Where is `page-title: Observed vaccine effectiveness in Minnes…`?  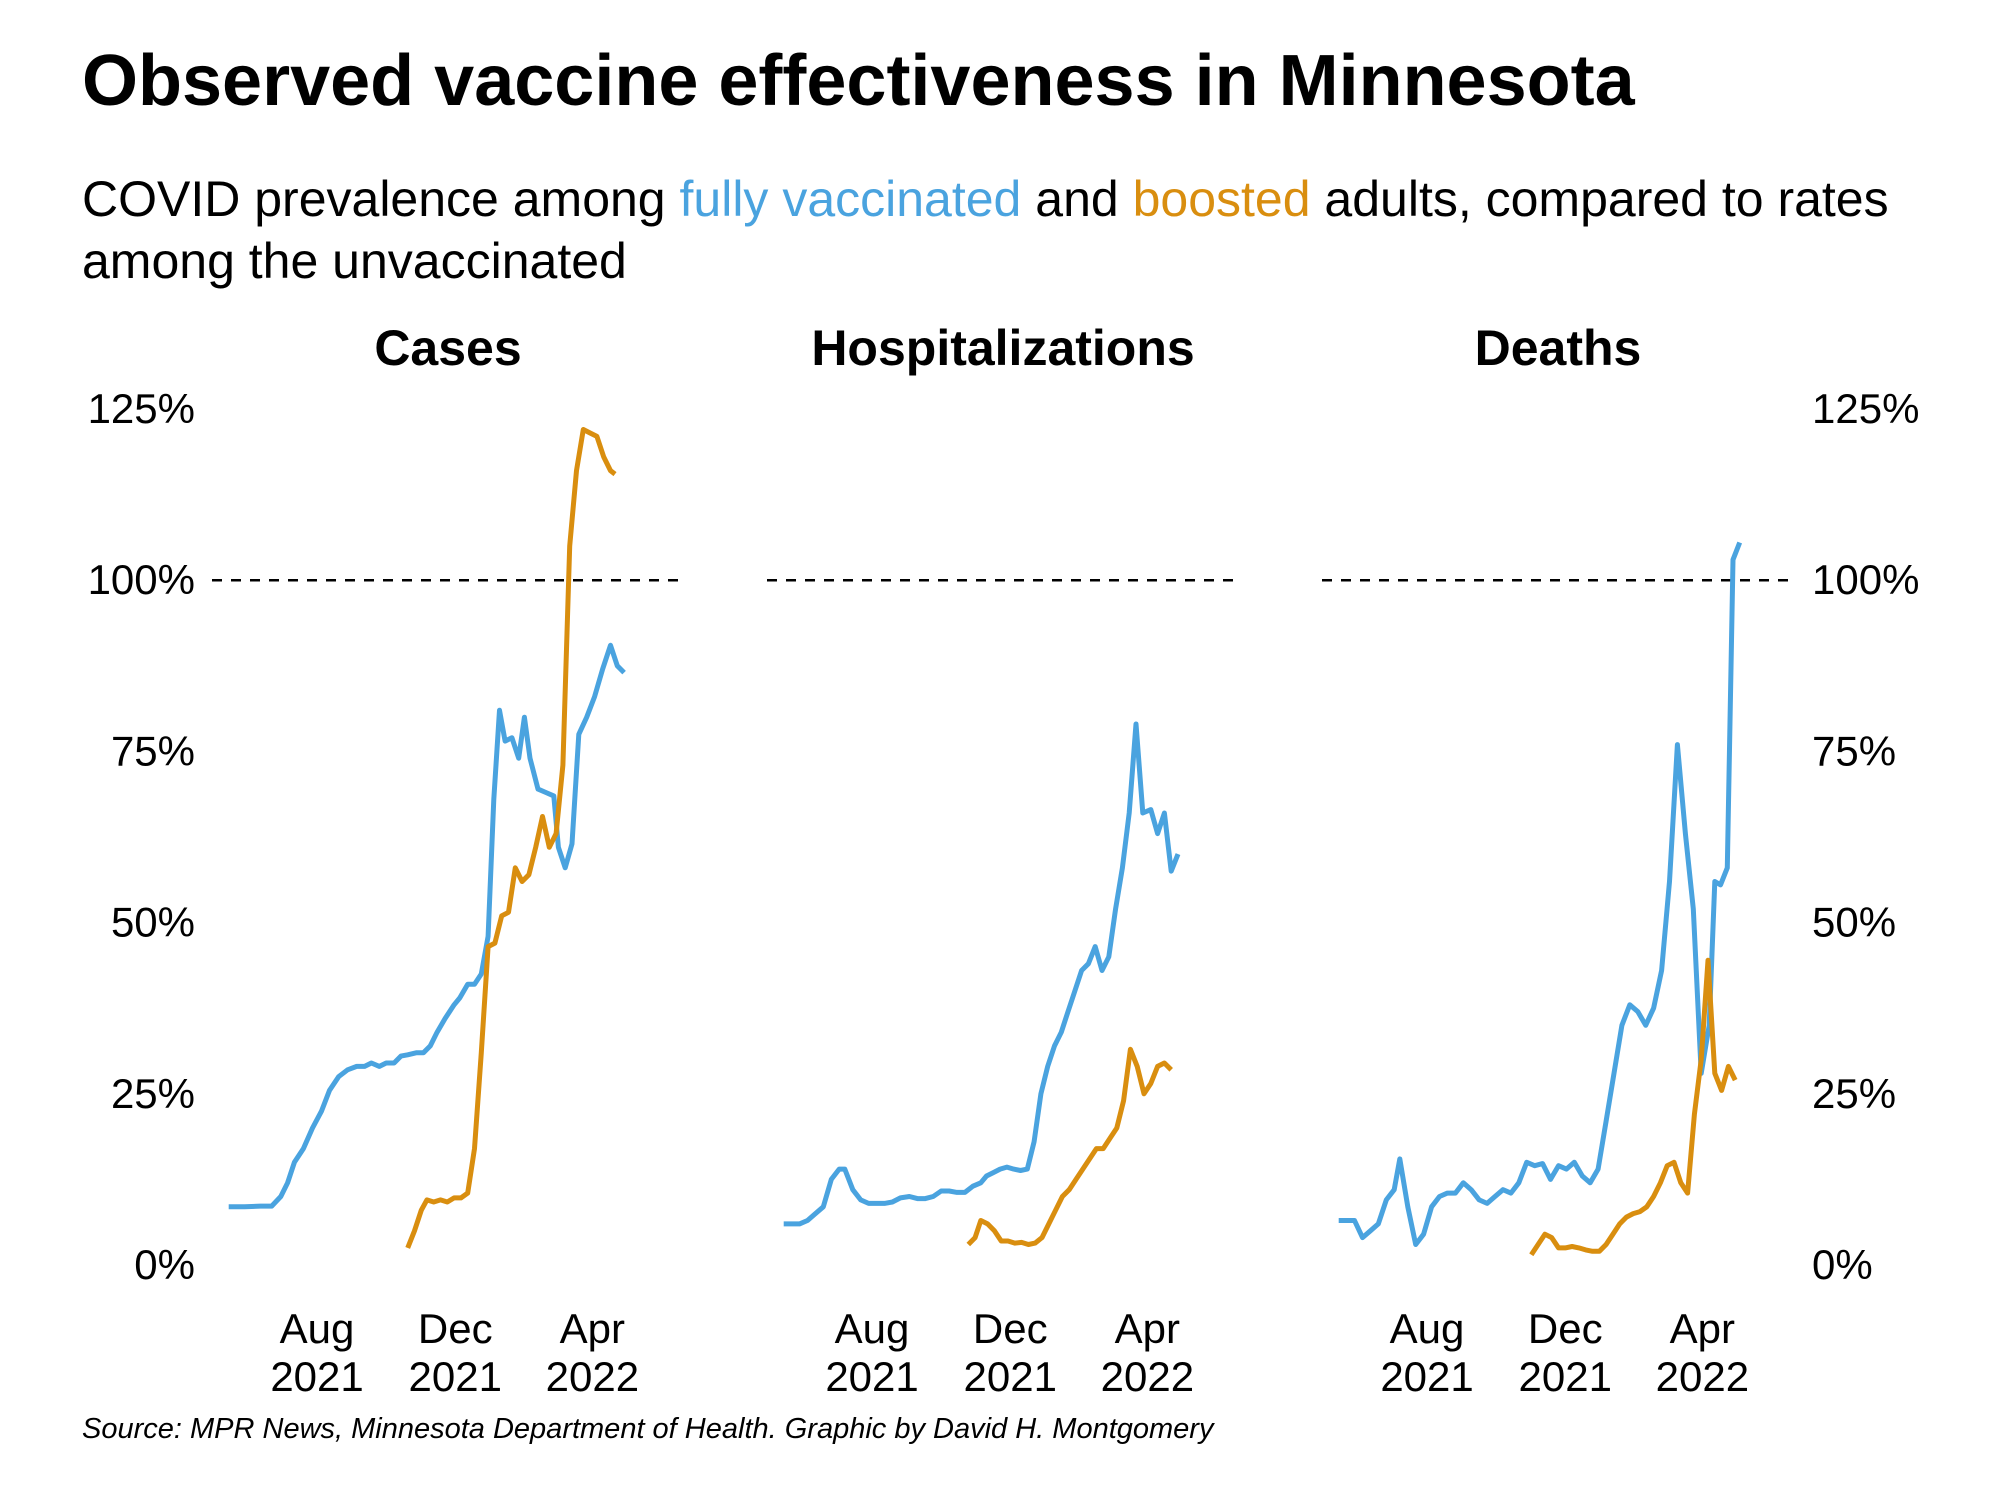 page-title: Observed vaccine effectiveness in Minnes… is located at coordinates (858, 81).